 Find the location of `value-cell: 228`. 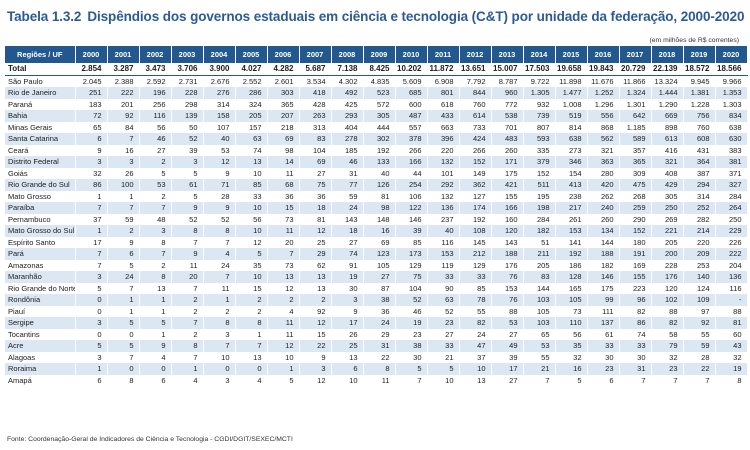

value-cell: 228 is located at coordinates (187, 93).